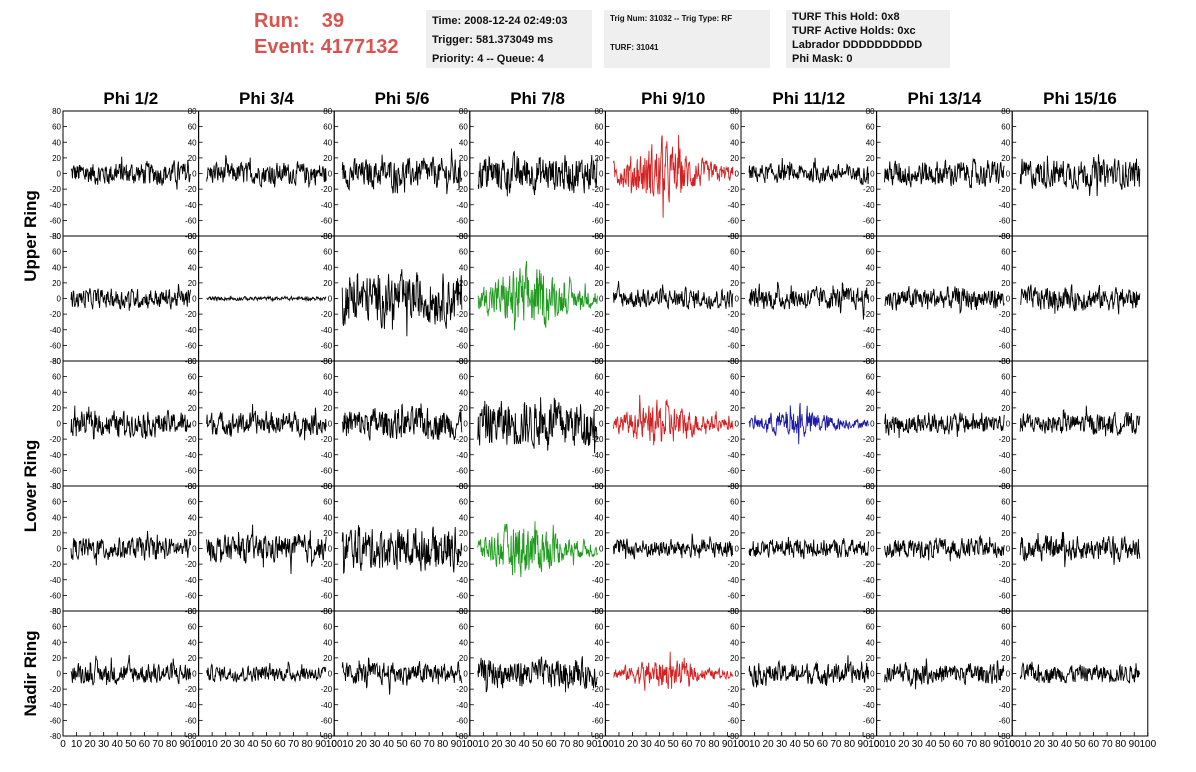 Image resolution: width=1196 pixels, height=772 pixels. Describe the element at coordinates (326, 21) in the screenshot. I see `run-row: Run: 39` at that location.